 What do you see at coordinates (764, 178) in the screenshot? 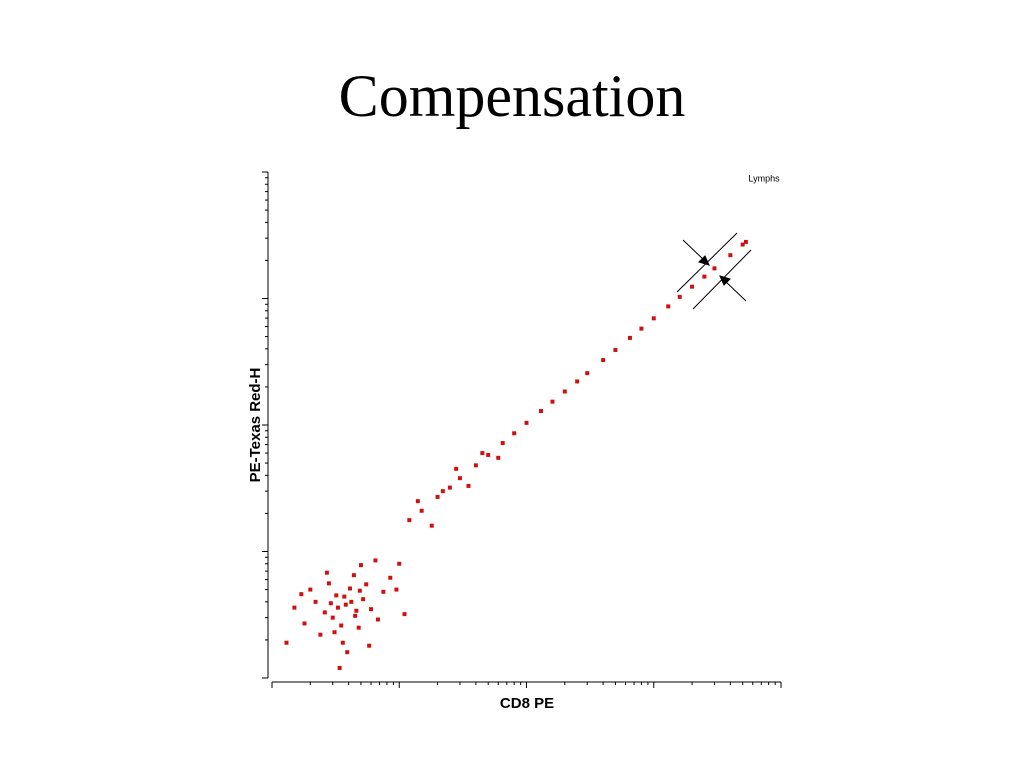
I see `gate-label: Lymphs` at bounding box center [764, 178].